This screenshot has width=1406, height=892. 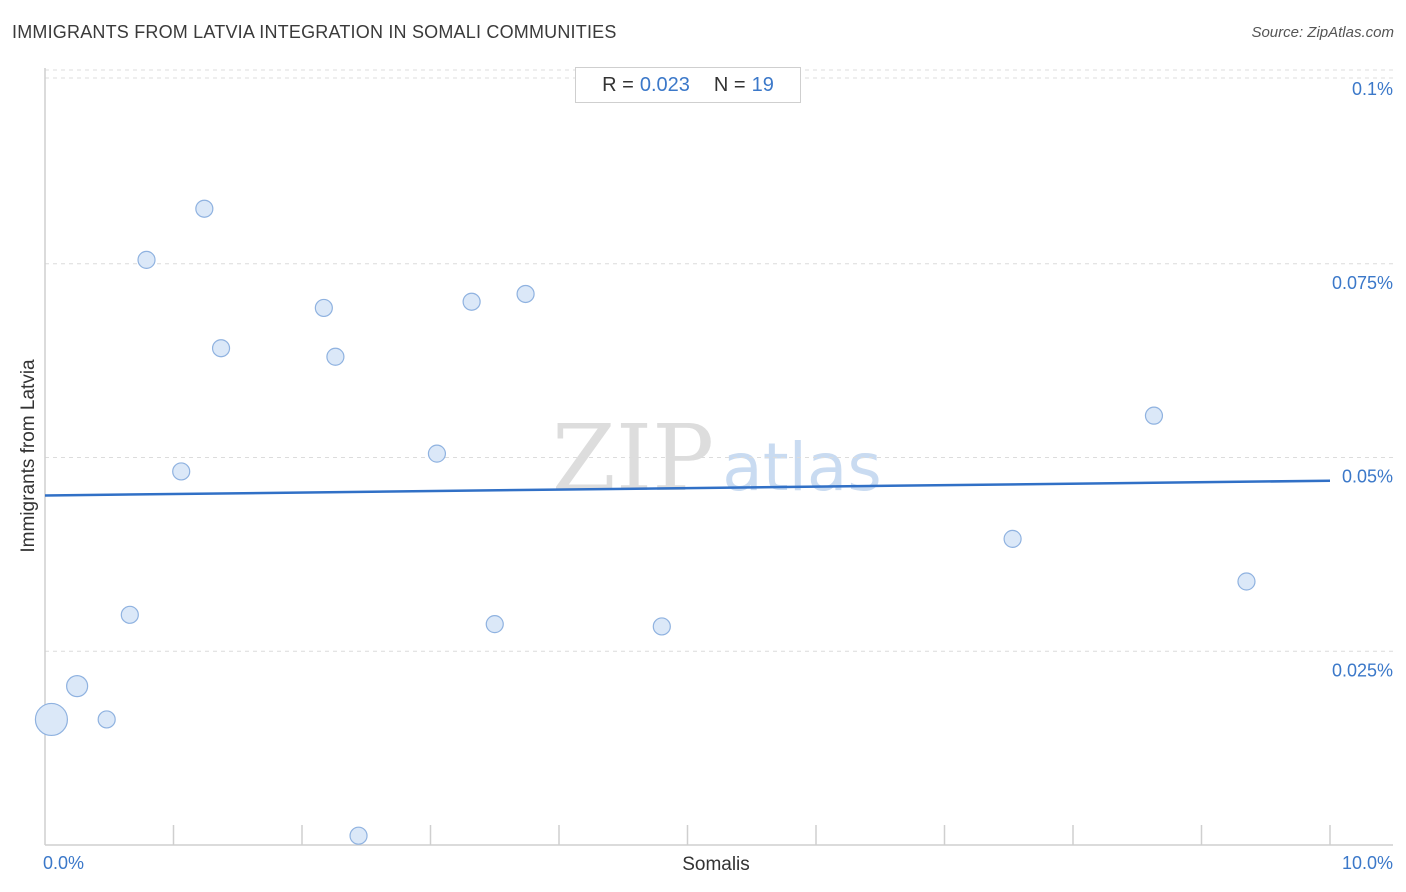 I want to click on y-axis-title: Immigrants from Latvia, so click(x=28, y=456).